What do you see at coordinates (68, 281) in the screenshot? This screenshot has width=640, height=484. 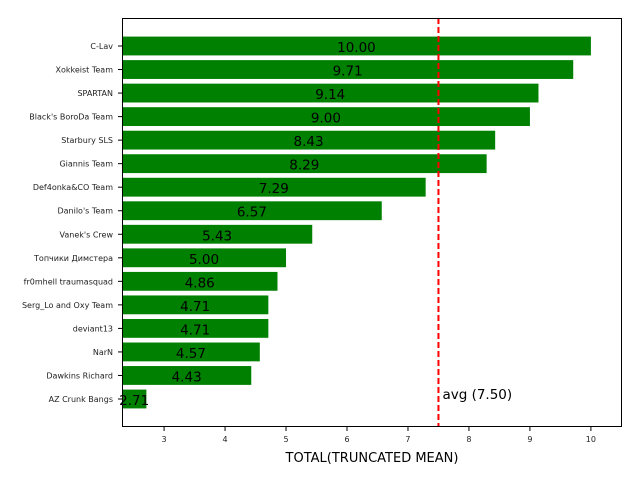 I see `y-tick-label: fr0mhell traumasquad` at bounding box center [68, 281].